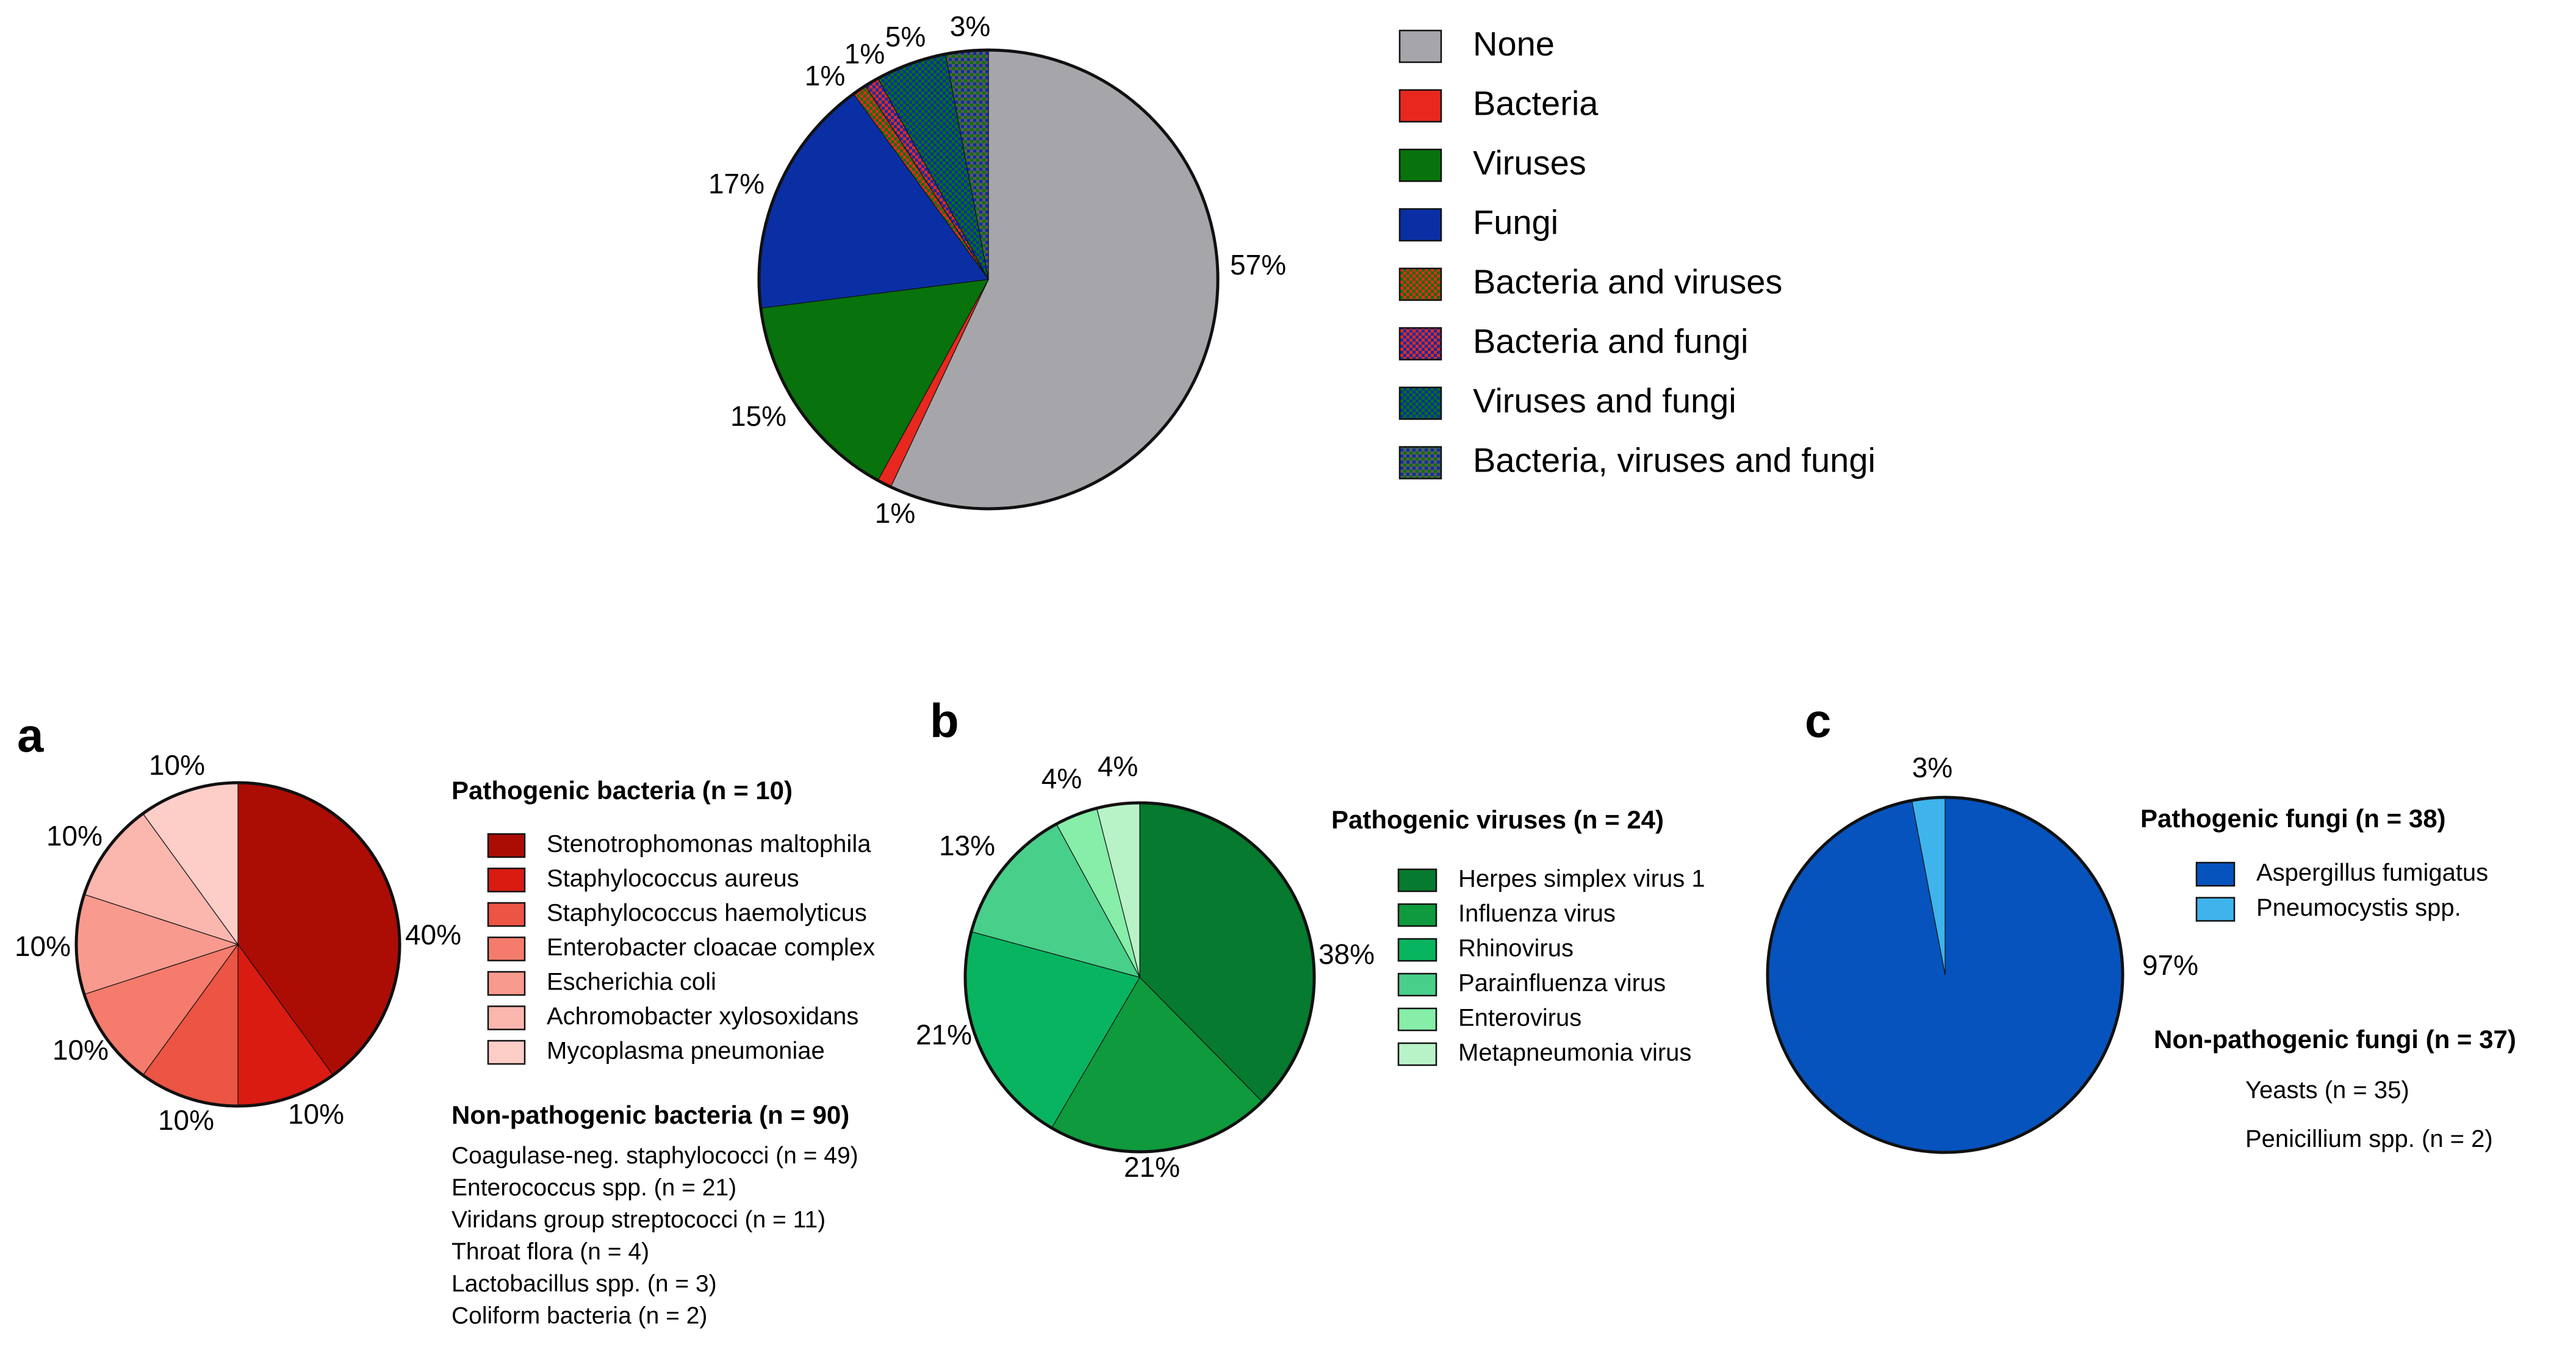 Image resolution: width=2576 pixels, height=1347 pixels. I want to click on pie-label-staphylococcus-aureus: 10%, so click(316, 1114).